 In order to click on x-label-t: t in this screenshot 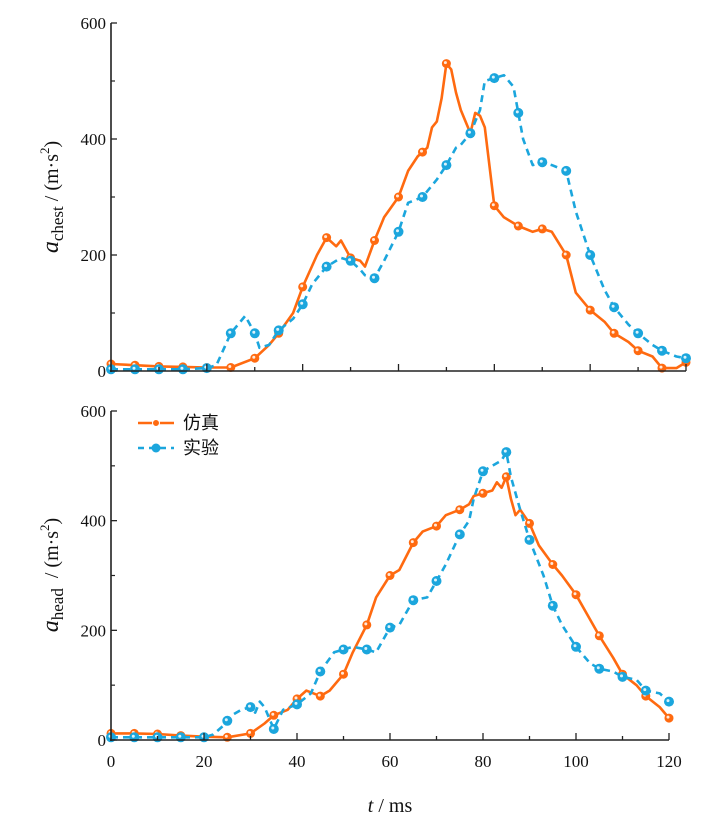, I will do `click(371, 806)`.